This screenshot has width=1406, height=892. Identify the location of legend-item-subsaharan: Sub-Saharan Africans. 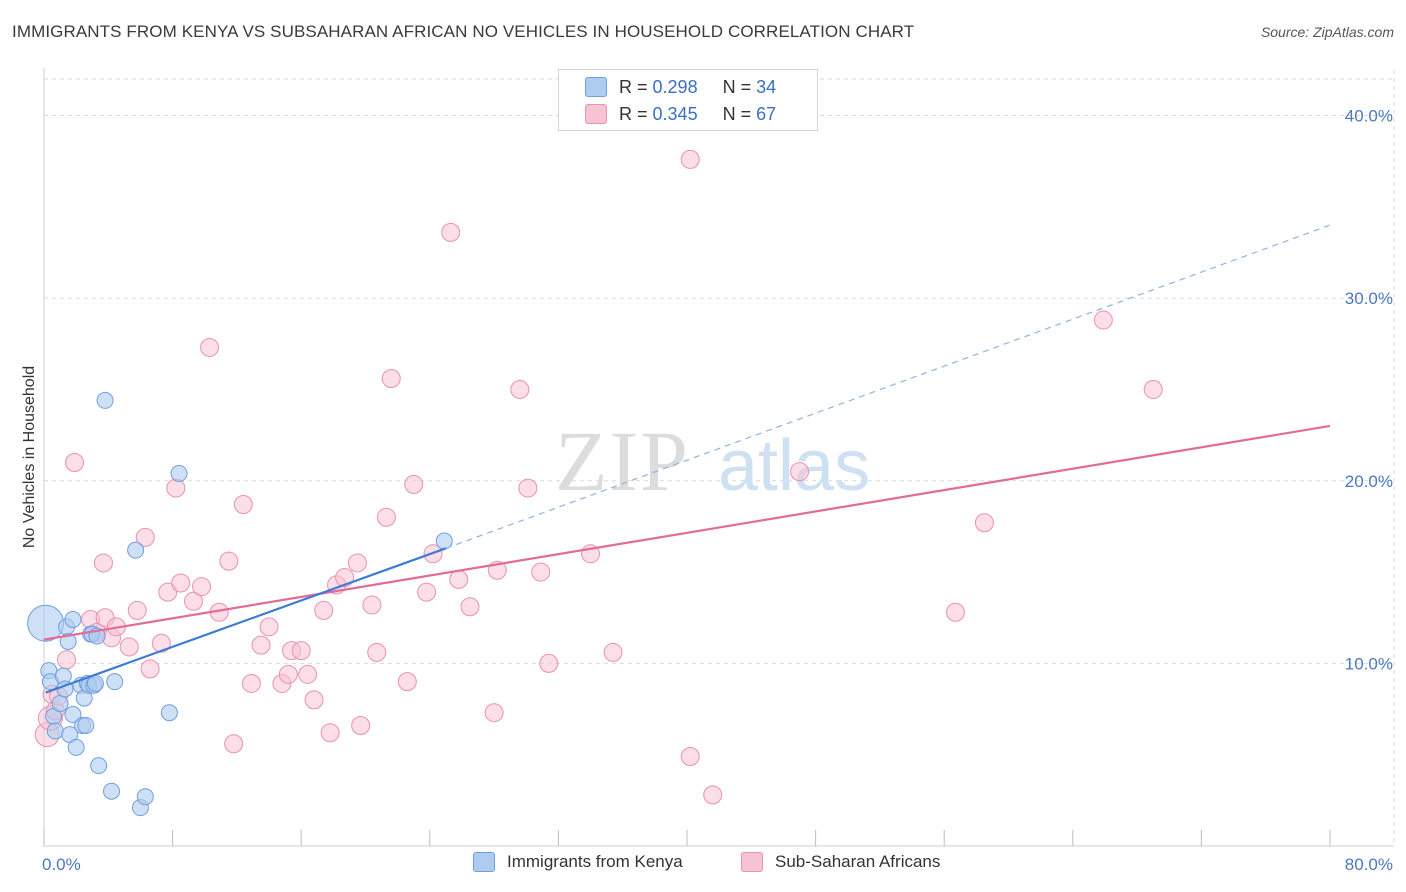
(840, 862).